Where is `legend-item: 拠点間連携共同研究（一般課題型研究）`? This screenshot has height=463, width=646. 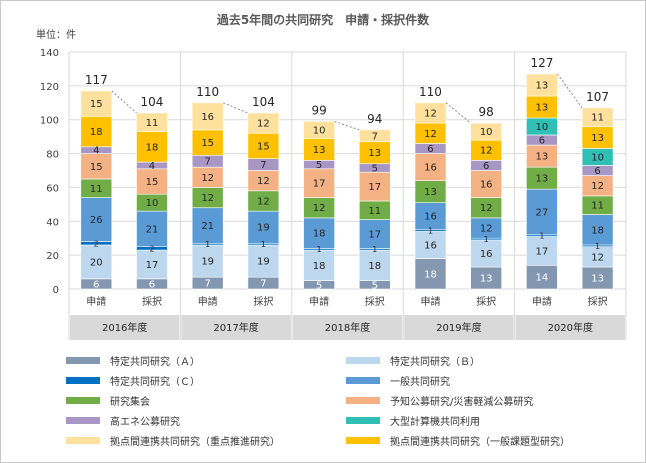
legend-item: 拠点間連携共同研究（一般課題型研究） is located at coordinates (458, 440).